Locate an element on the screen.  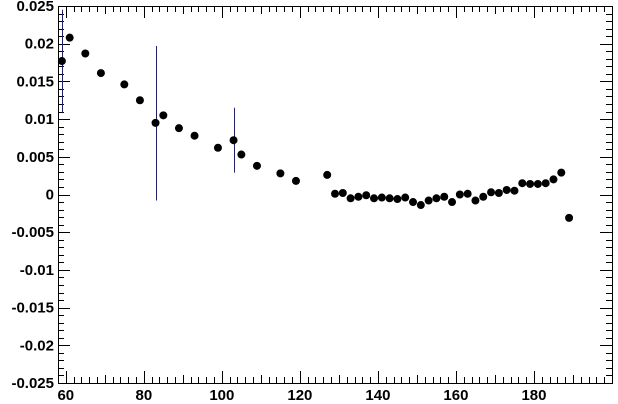
y-tick-label: -0.025 is located at coordinates (32, 383).